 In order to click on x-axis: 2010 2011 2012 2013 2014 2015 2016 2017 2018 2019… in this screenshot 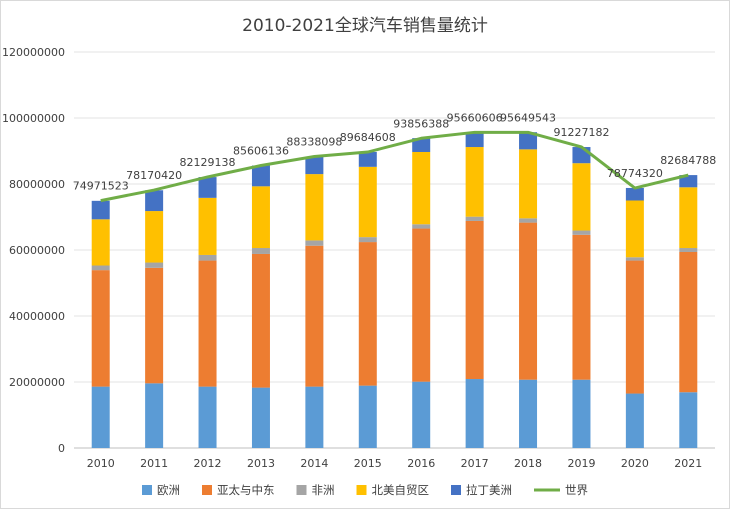, I will do `click(395, 463)`.